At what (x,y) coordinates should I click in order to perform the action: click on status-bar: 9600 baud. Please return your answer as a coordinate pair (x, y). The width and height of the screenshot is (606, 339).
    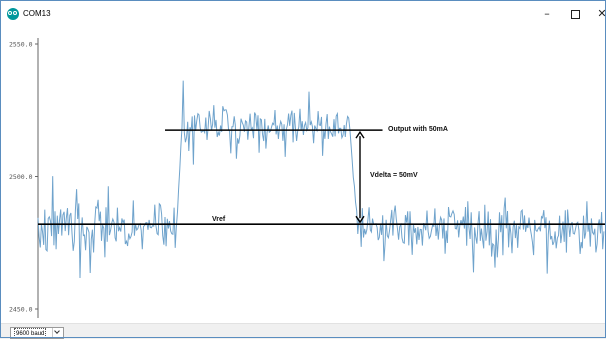
    Looking at the image, I should click on (303, 331).